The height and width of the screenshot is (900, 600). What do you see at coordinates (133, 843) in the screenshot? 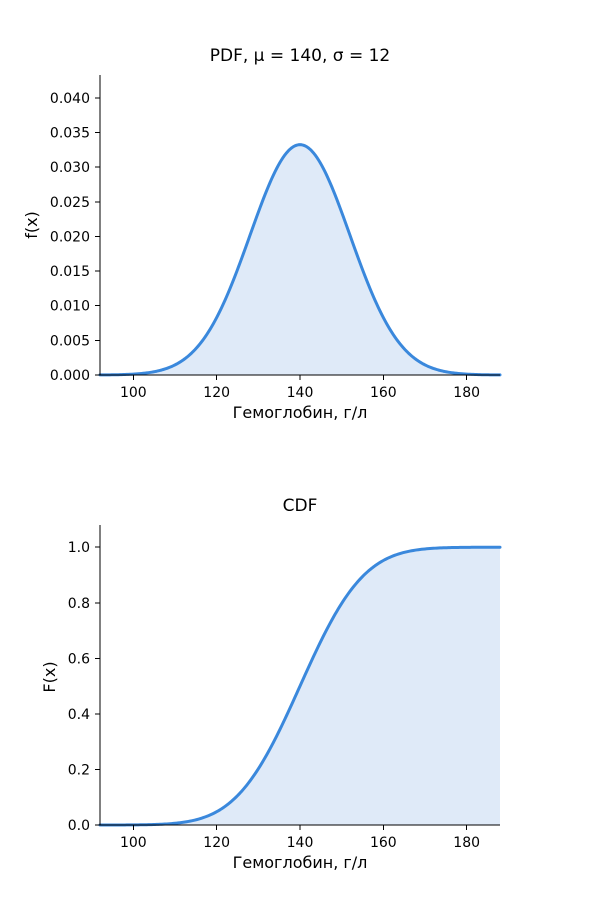
I see `cdf-x-tick-label: 100` at bounding box center [133, 843].